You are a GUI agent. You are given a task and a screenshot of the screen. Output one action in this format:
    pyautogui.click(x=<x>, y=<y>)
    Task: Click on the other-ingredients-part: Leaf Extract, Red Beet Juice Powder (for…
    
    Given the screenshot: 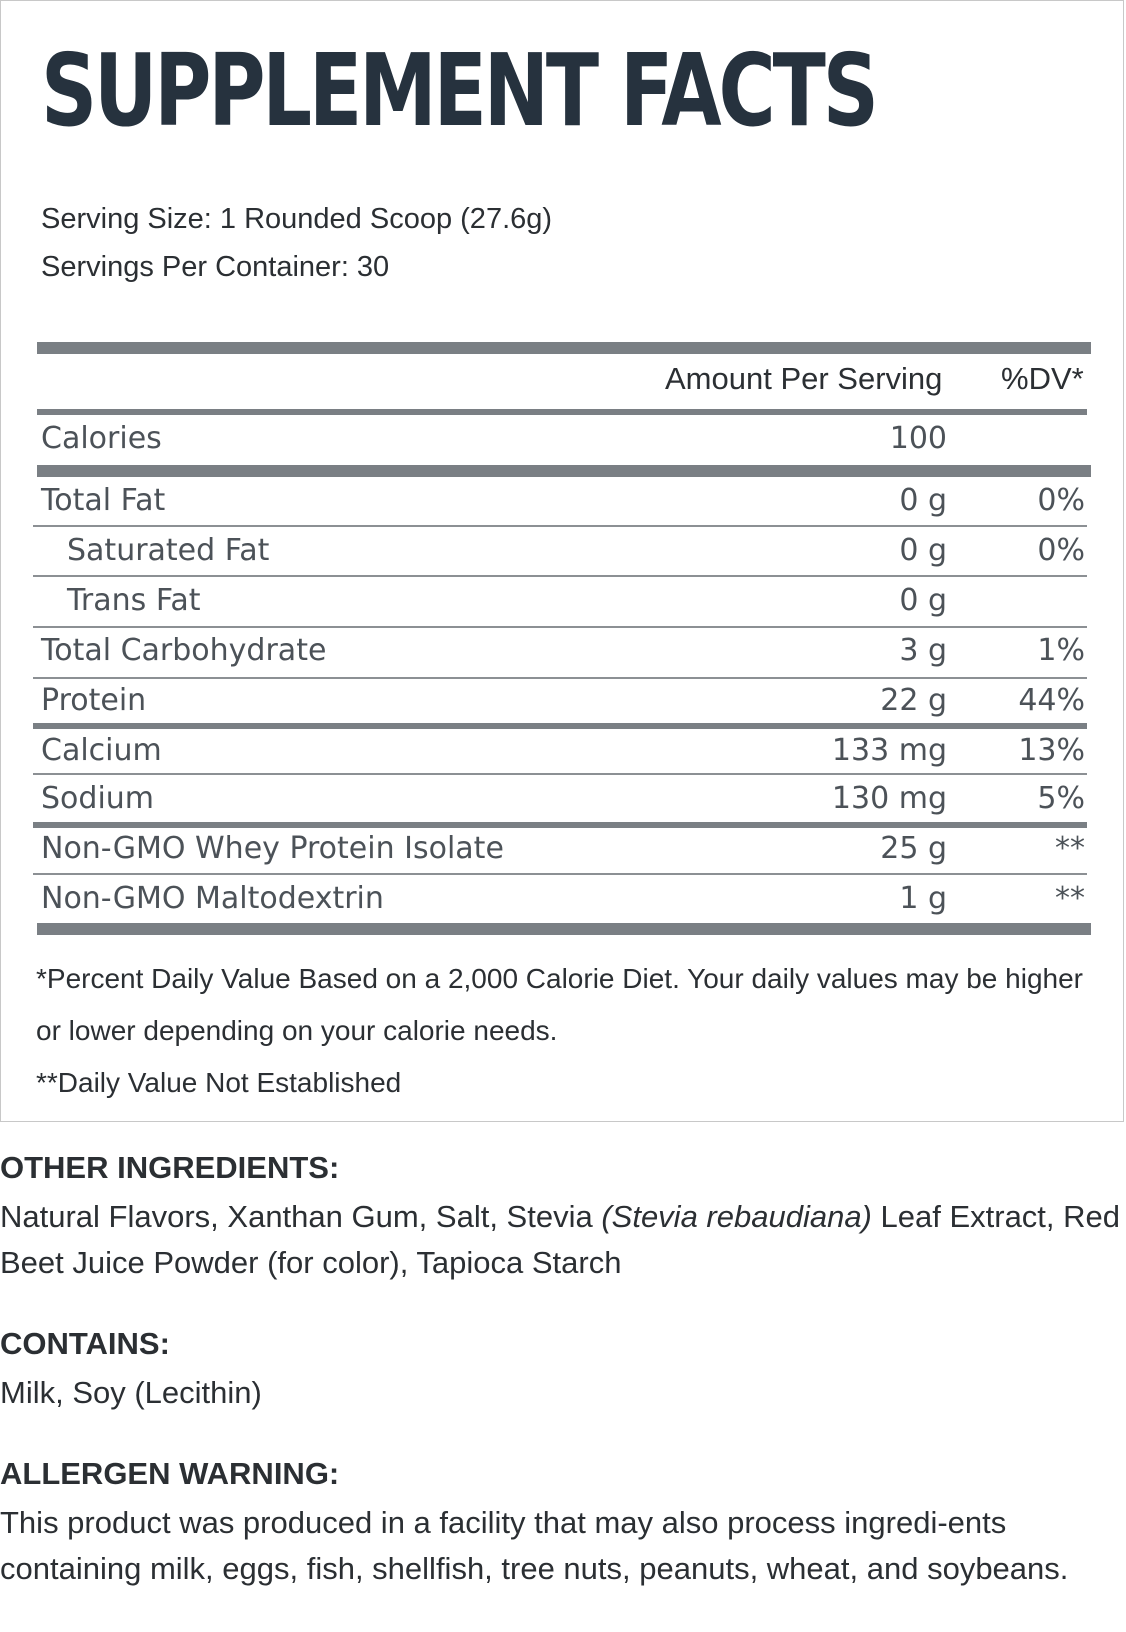 What is the action you would take?
    pyautogui.click(x=560, y=1239)
    